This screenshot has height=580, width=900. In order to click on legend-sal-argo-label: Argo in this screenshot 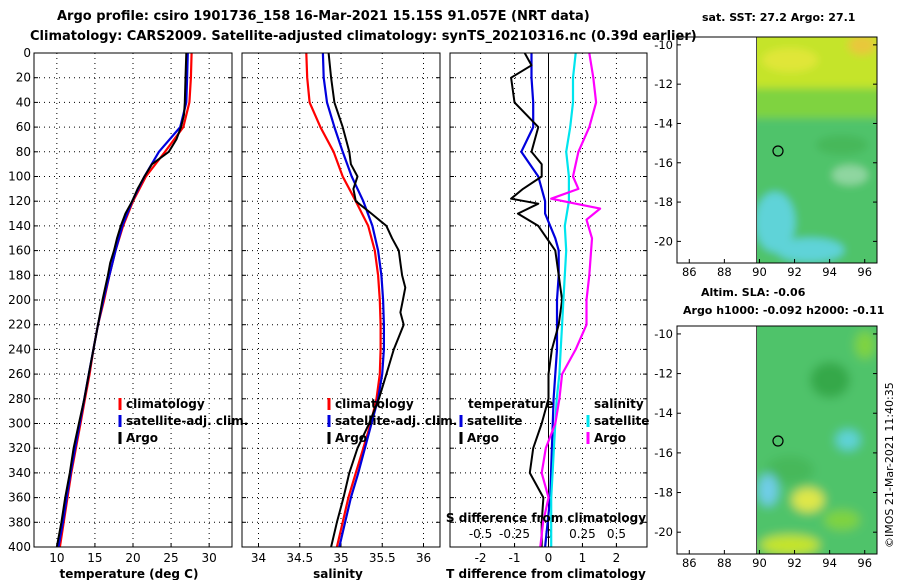, I will do `click(610, 438)`.